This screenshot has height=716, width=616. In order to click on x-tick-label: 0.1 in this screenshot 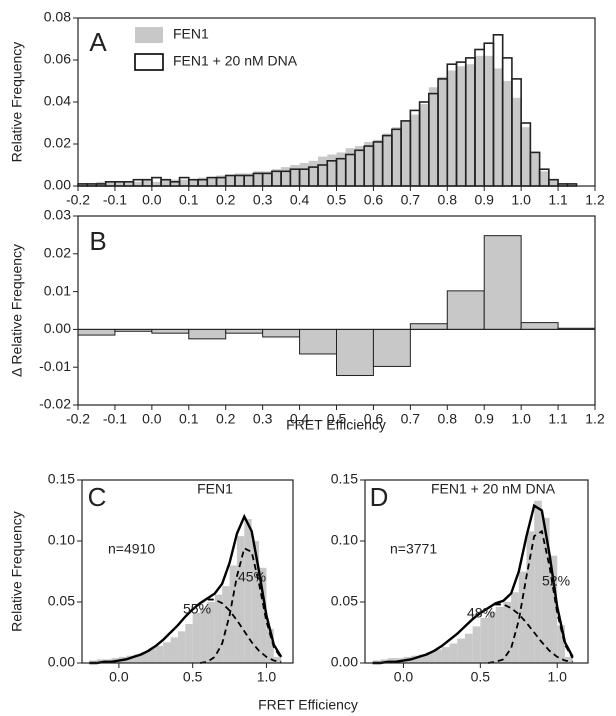, I will do `click(189, 200)`.